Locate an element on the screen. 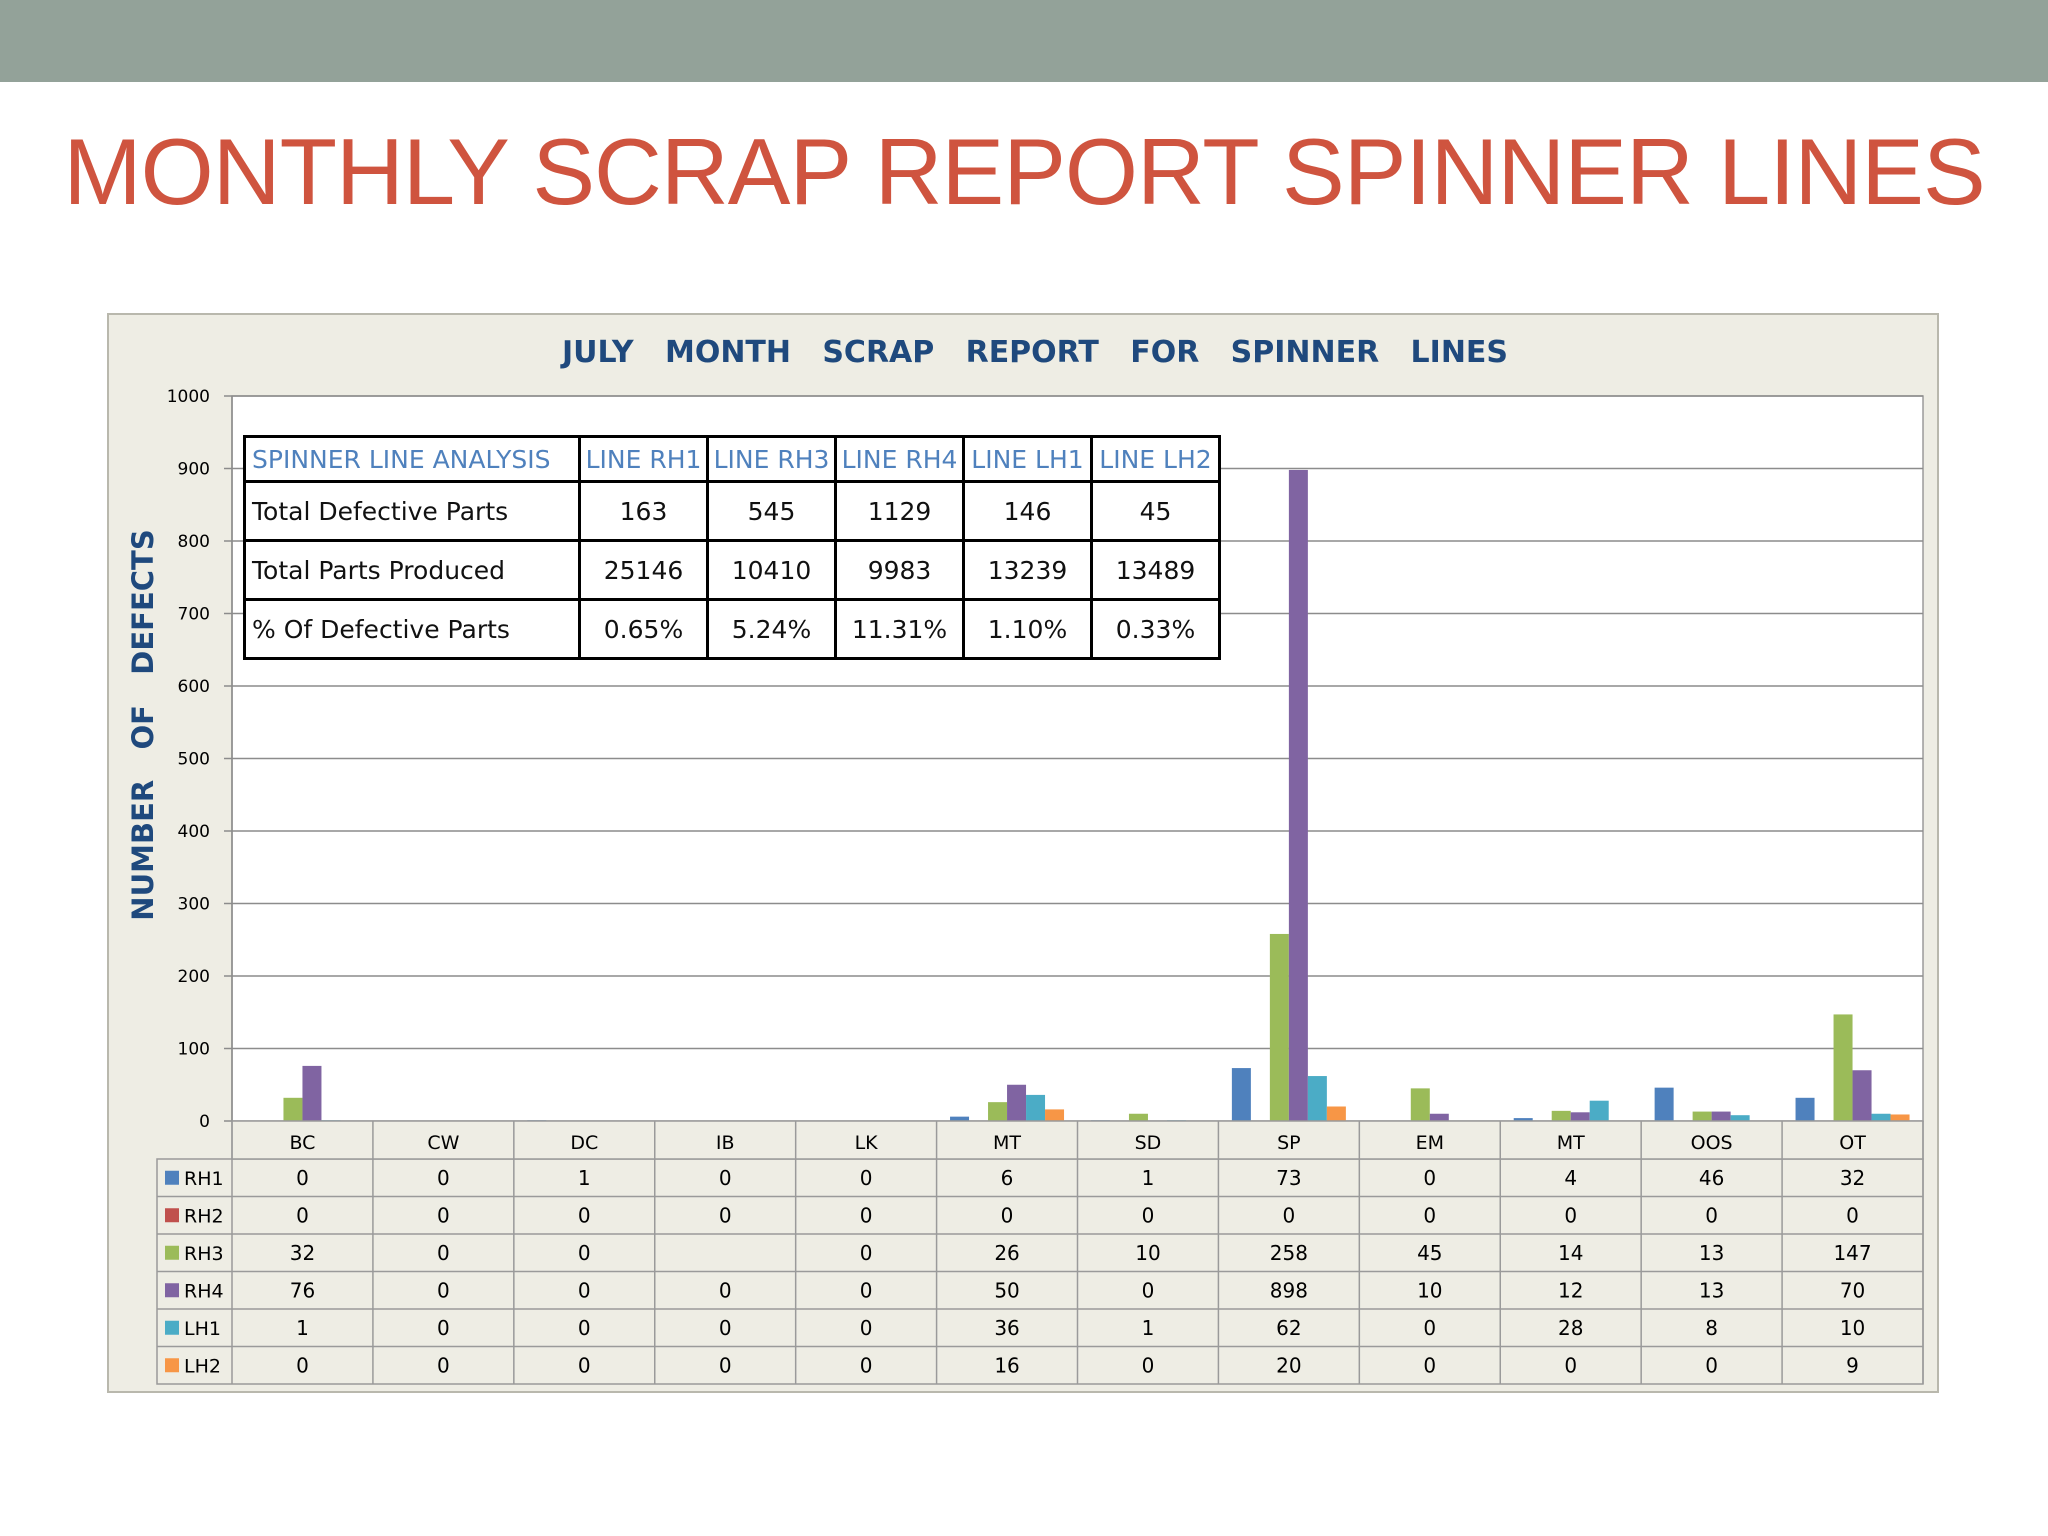 This screenshot has width=2048, height=1536. x-category-label: SD is located at coordinates (1148, 1143).